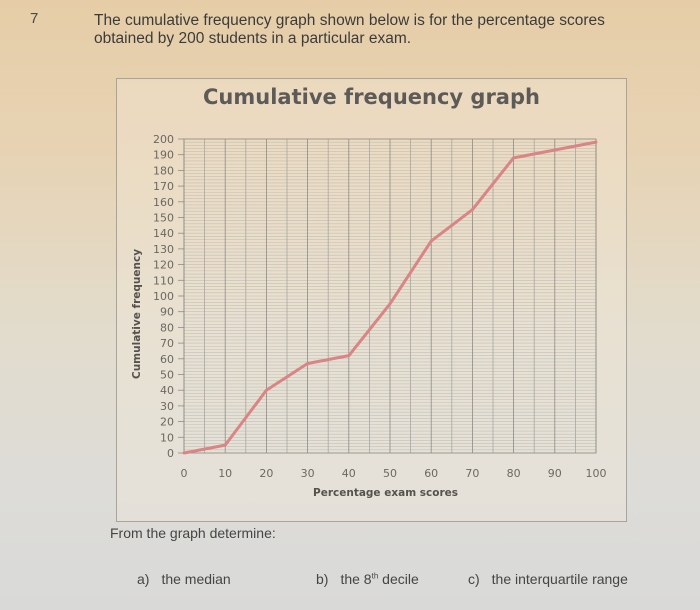  Describe the element at coordinates (167, 312) in the screenshot. I see `y-tick-label: 90` at that location.